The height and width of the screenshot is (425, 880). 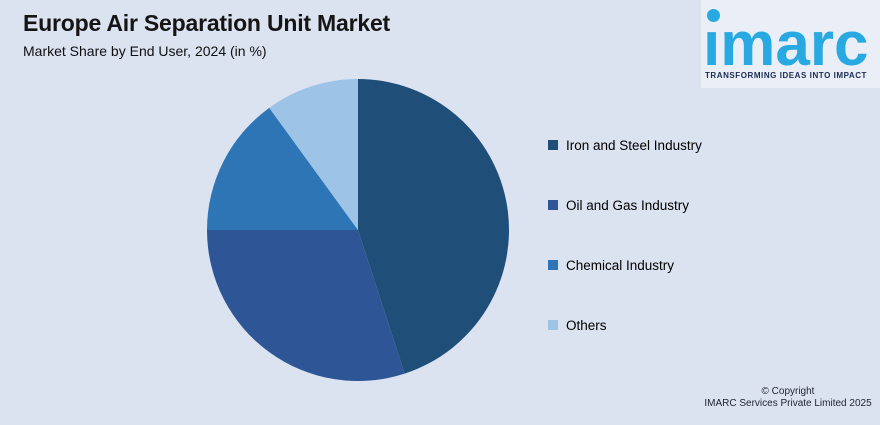 What do you see at coordinates (433, 226) in the screenshot?
I see `pie-slice-iron-and-steel-industry` at bounding box center [433, 226].